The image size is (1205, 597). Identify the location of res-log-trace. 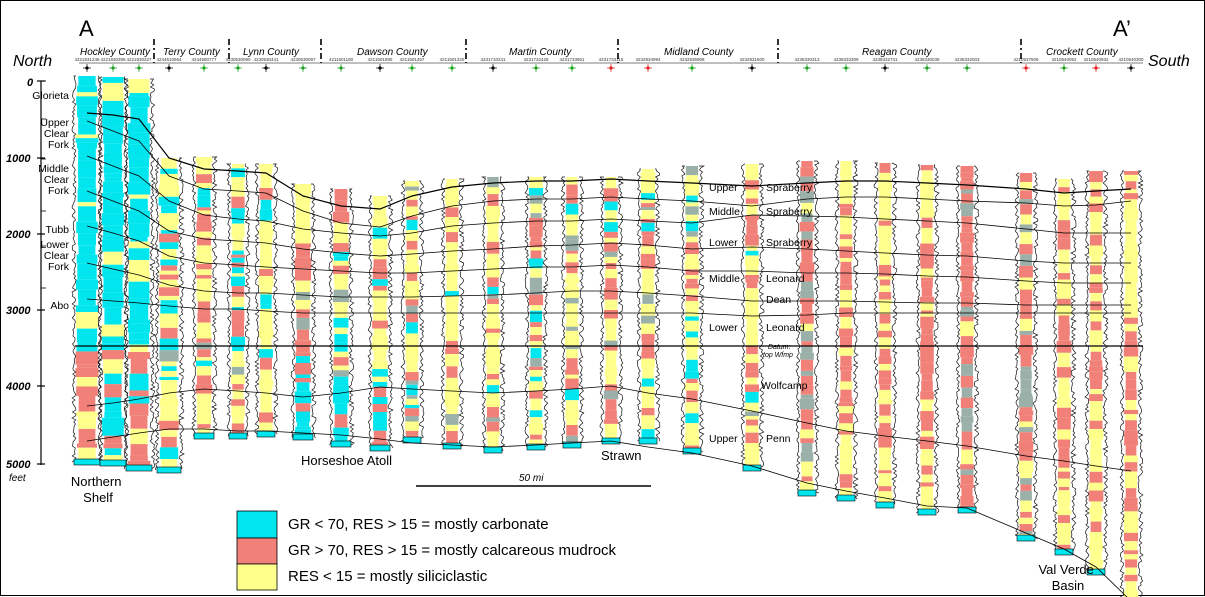
(545, 312).